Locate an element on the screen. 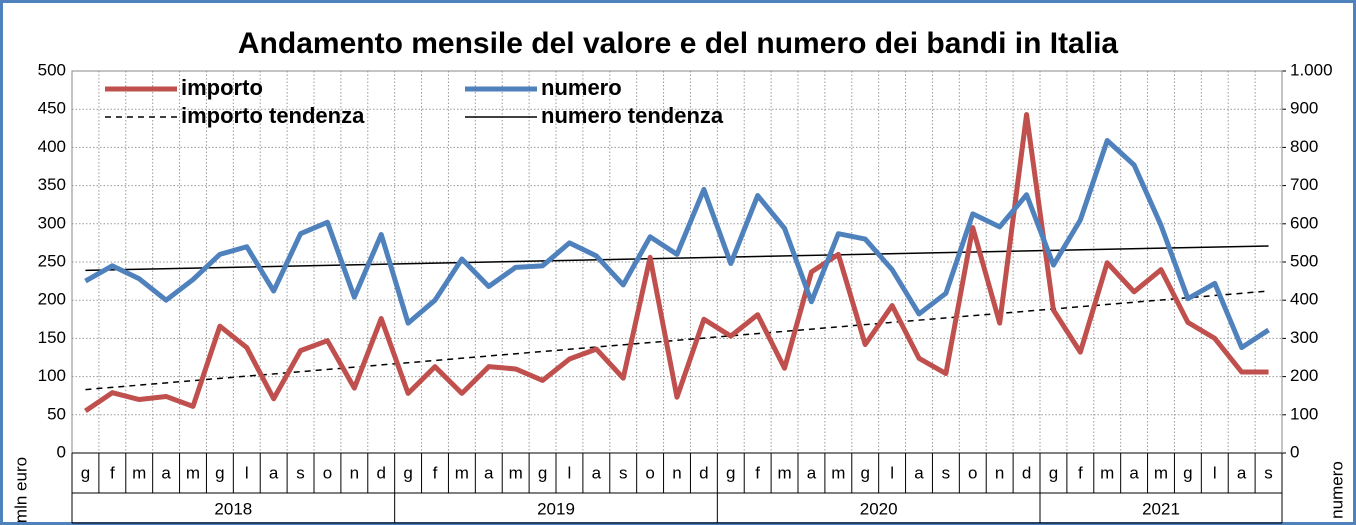 The height and width of the screenshot is (525, 1356). y-tick-label: 200 is located at coordinates (52, 299).